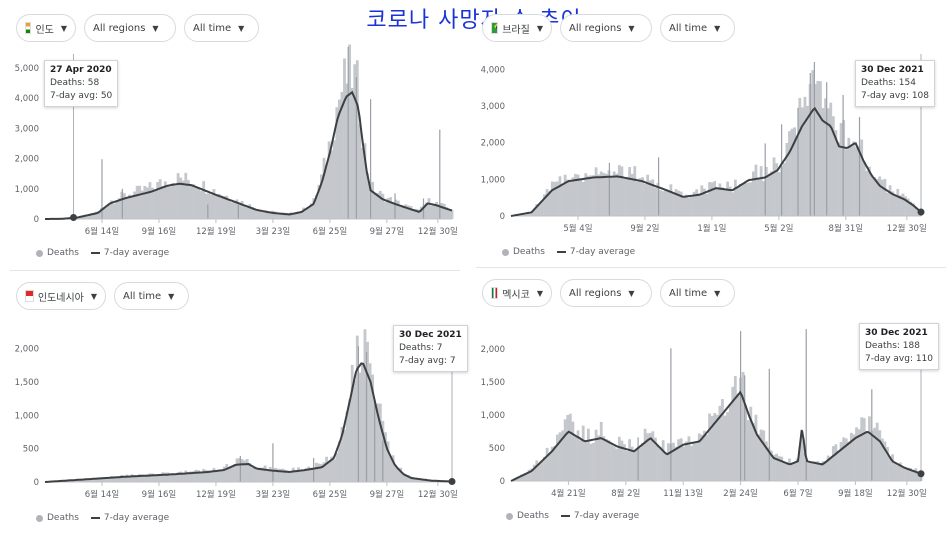 The height and width of the screenshot is (542, 948). I want to click on country-select: 인도네시아▼, so click(61, 296).